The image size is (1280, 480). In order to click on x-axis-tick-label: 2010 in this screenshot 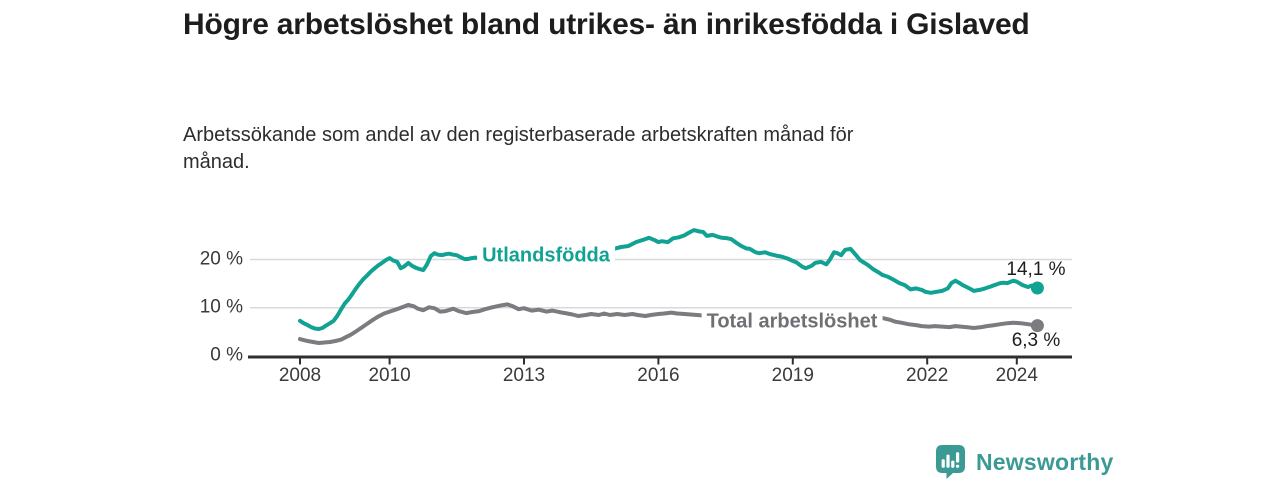, I will do `click(389, 375)`.